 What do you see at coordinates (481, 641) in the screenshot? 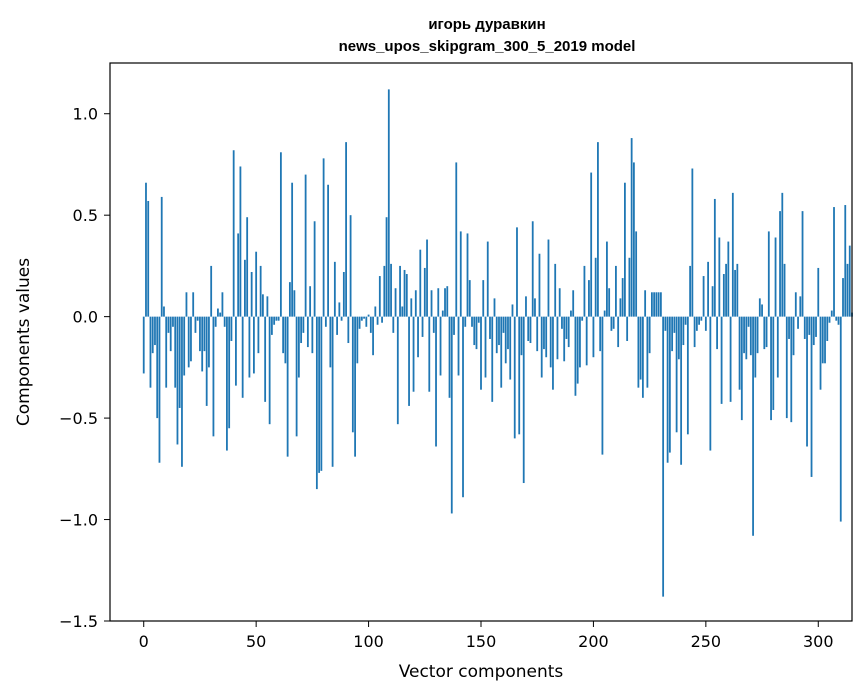
I see `x-tick-label: 150` at bounding box center [481, 641].